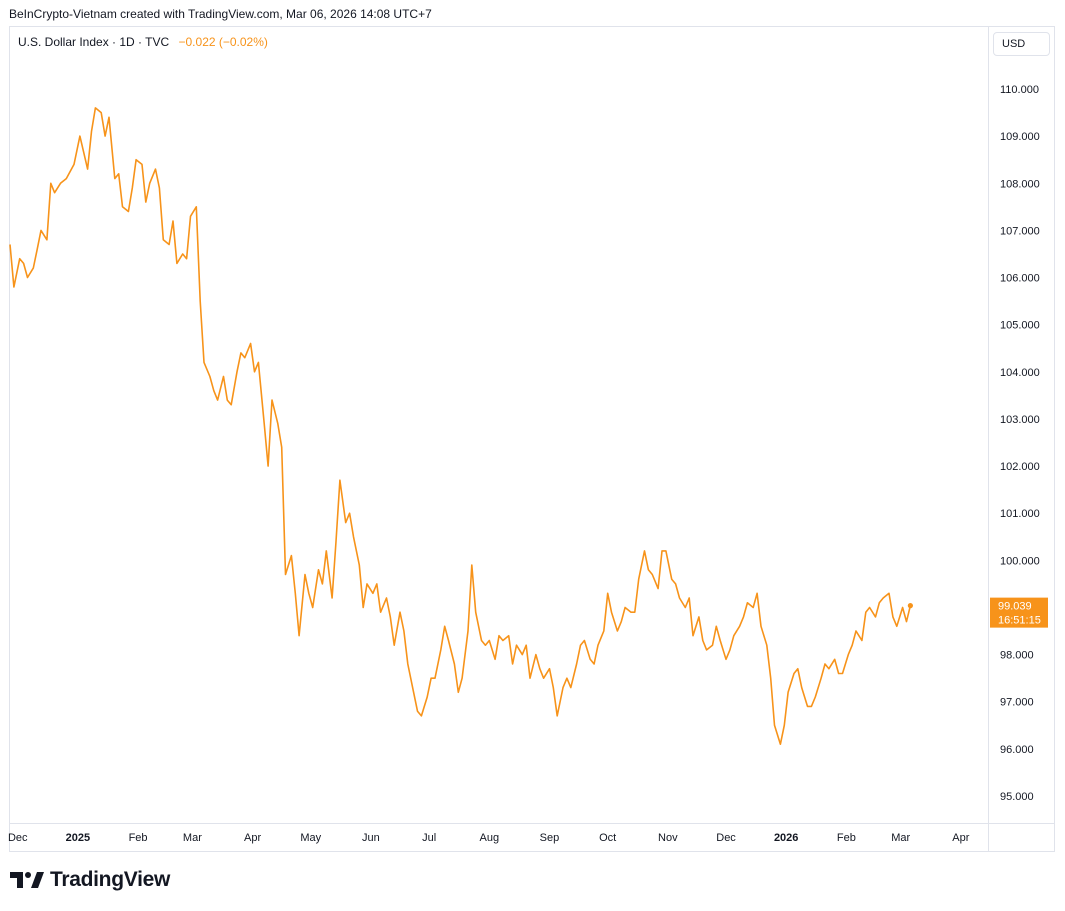 The height and width of the screenshot is (911, 1065). I want to click on x-tick-label: Oct, so click(607, 838).